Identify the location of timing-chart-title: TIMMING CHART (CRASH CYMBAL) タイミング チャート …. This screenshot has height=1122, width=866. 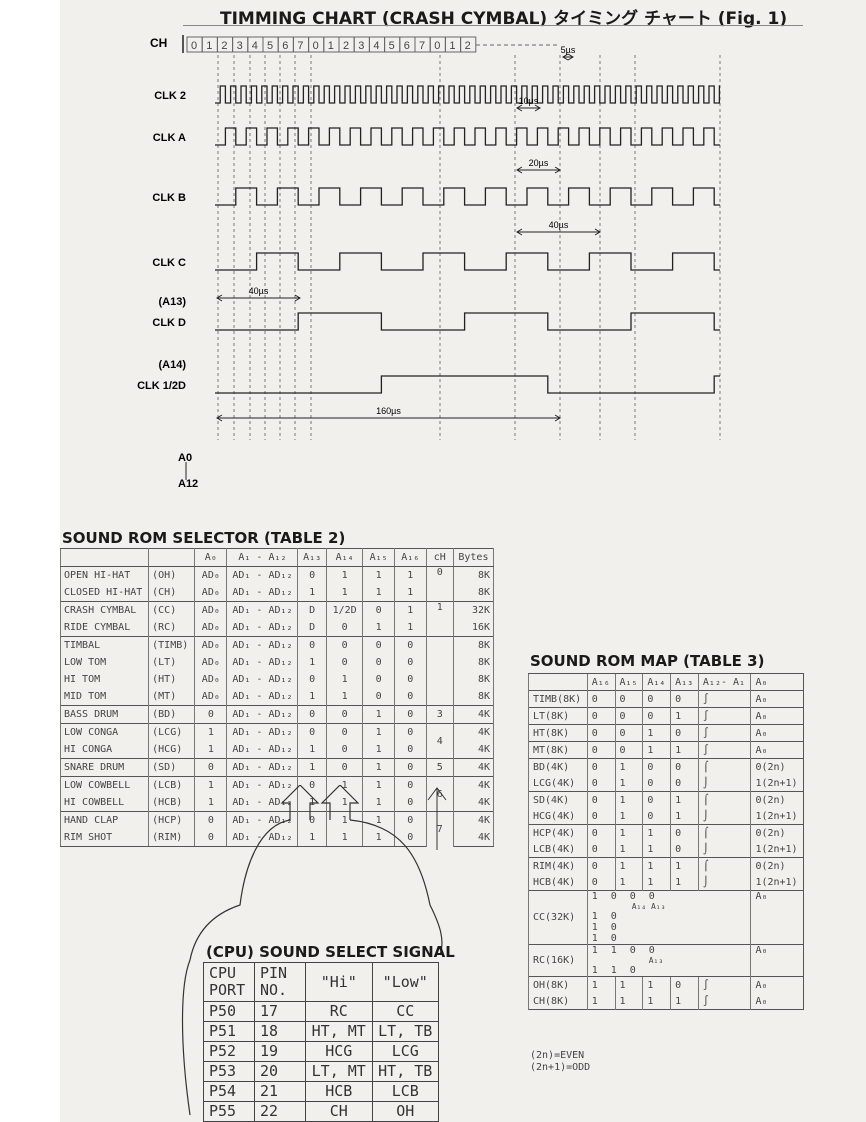
(504, 19).